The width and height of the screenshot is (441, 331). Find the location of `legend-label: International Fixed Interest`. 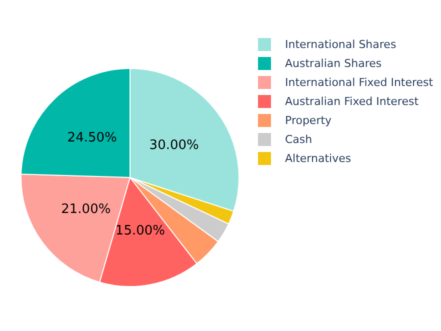

legend-label: International Fixed Interest is located at coordinates (359, 82).